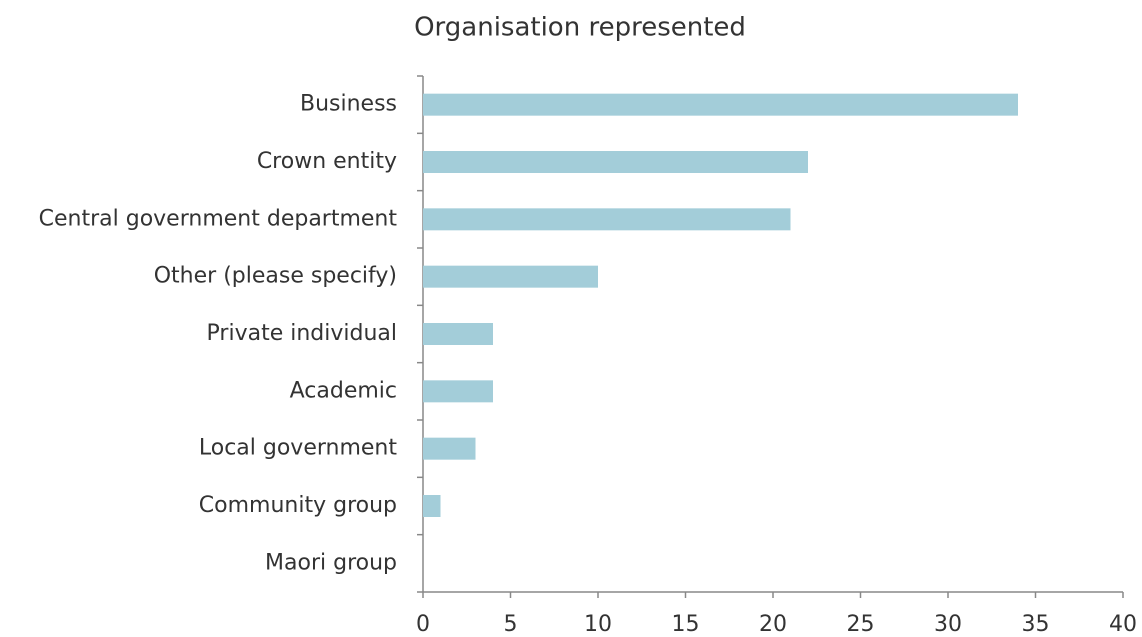 The height and width of the screenshot is (637, 1142). Describe the element at coordinates (298, 505) in the screenshot. I see `y-tick-label: Community group` at that location.